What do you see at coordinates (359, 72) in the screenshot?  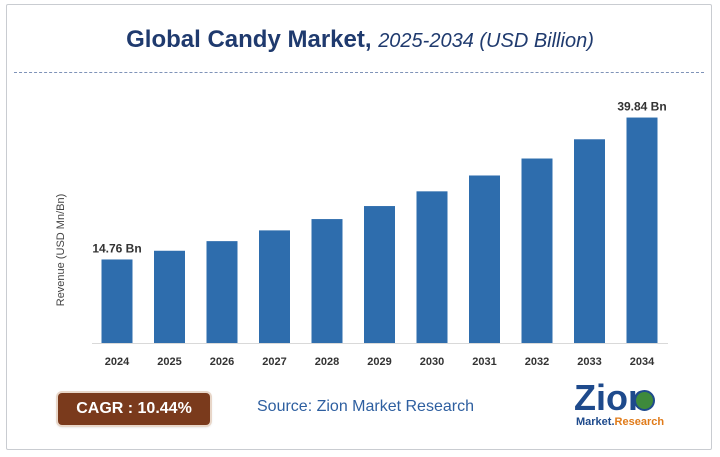 I see `title-divider` at bounding box center [359, 72].